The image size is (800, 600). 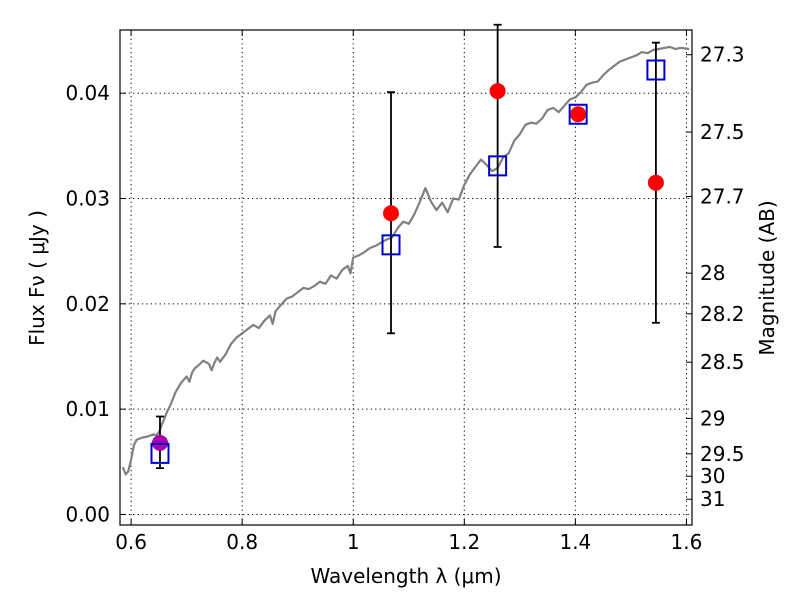 I want to click on magnitude-tick-label: 28, so click(x=712, y=273).